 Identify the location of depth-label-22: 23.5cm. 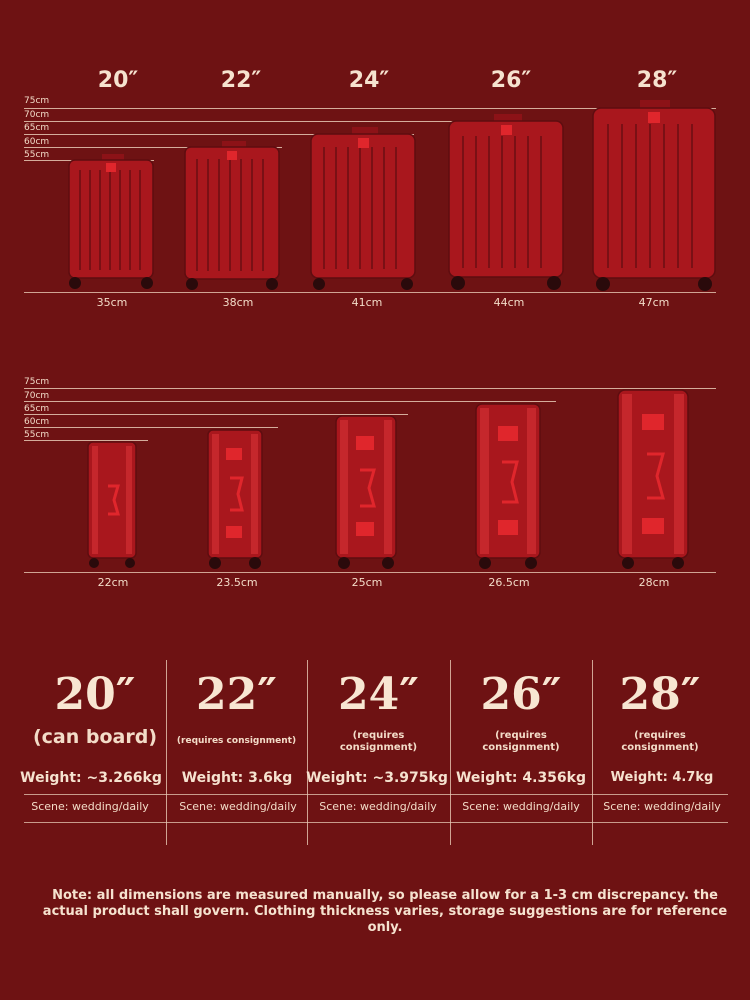
(237, 582).